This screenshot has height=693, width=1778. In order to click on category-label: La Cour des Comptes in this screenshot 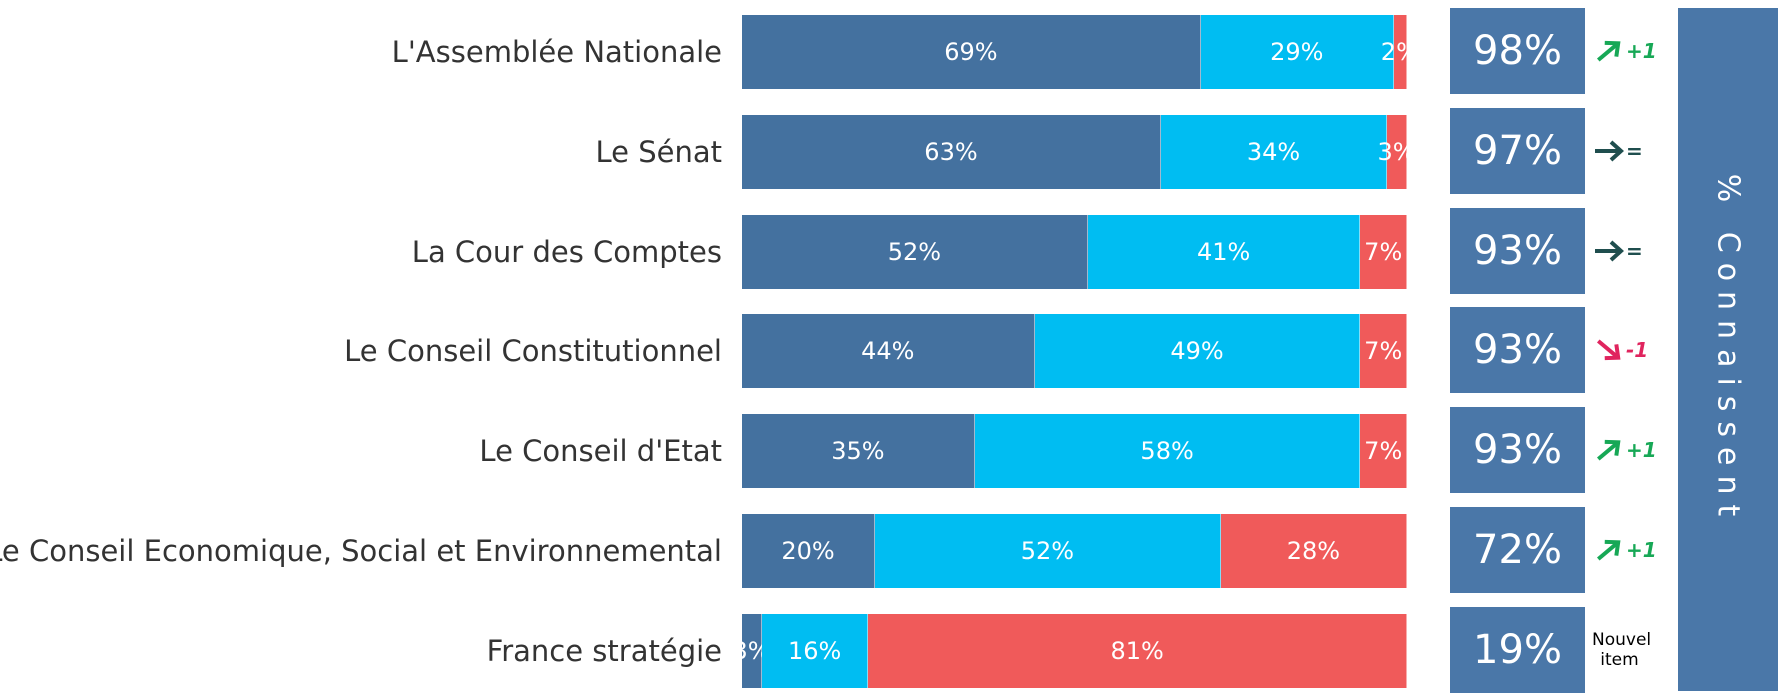, I will do `click(566, 251)`.